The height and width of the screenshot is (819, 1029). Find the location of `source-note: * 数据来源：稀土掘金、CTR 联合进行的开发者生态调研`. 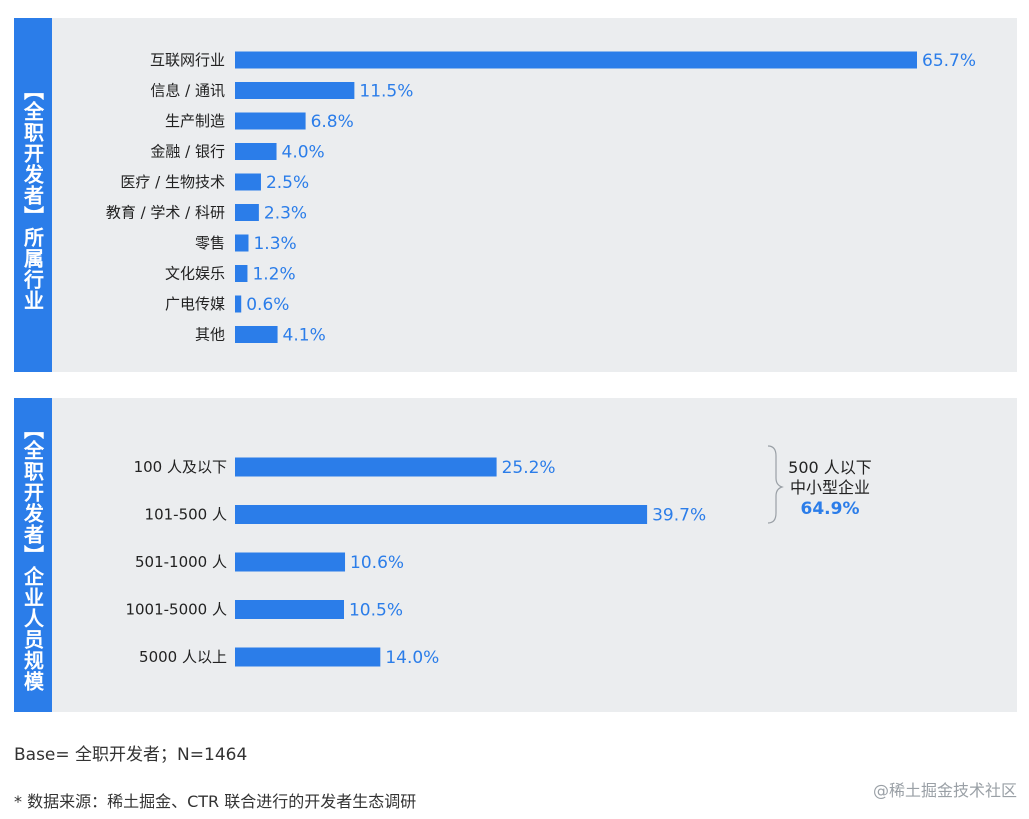

source-note: * 数据来源：稀土掘金、CTR 联合进行的开发者生态调研 is located at coordinates (215, 801).